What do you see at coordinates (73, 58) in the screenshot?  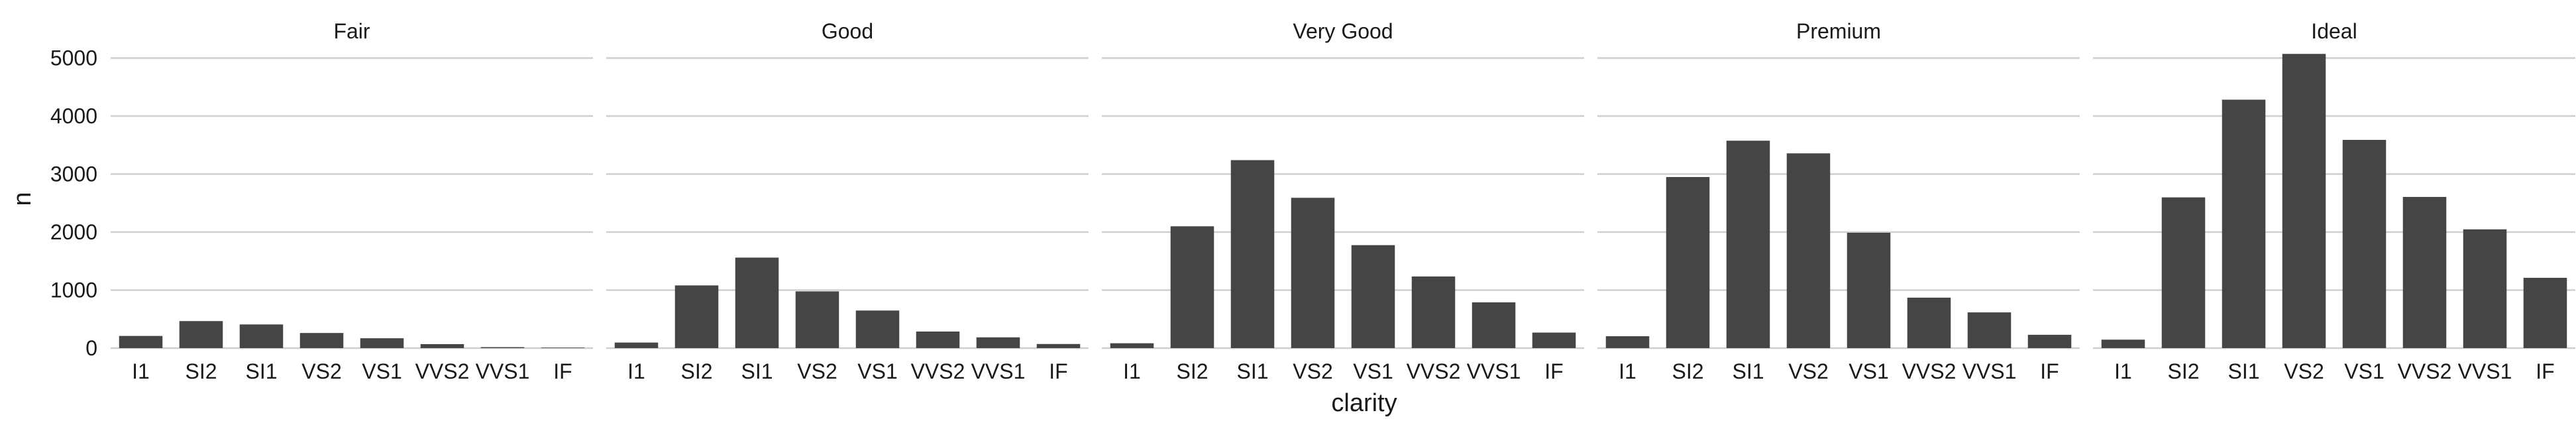 I see `y-tick-label: 5000` at bounding box center [73, 58].